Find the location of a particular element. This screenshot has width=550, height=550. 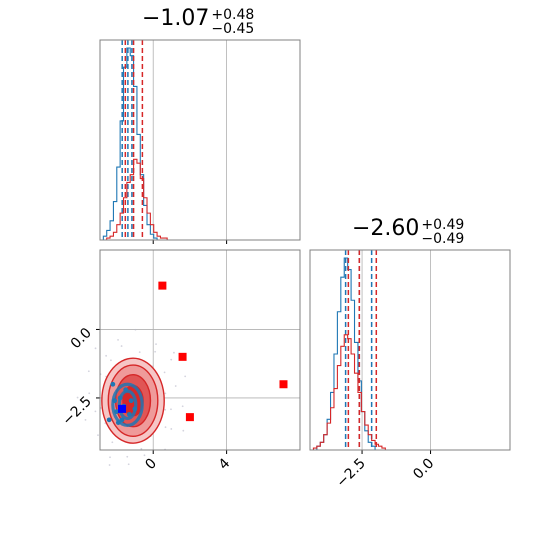

title-param-2: −2.60 +0.49 −0.49 is located at coordinates (408, 231).